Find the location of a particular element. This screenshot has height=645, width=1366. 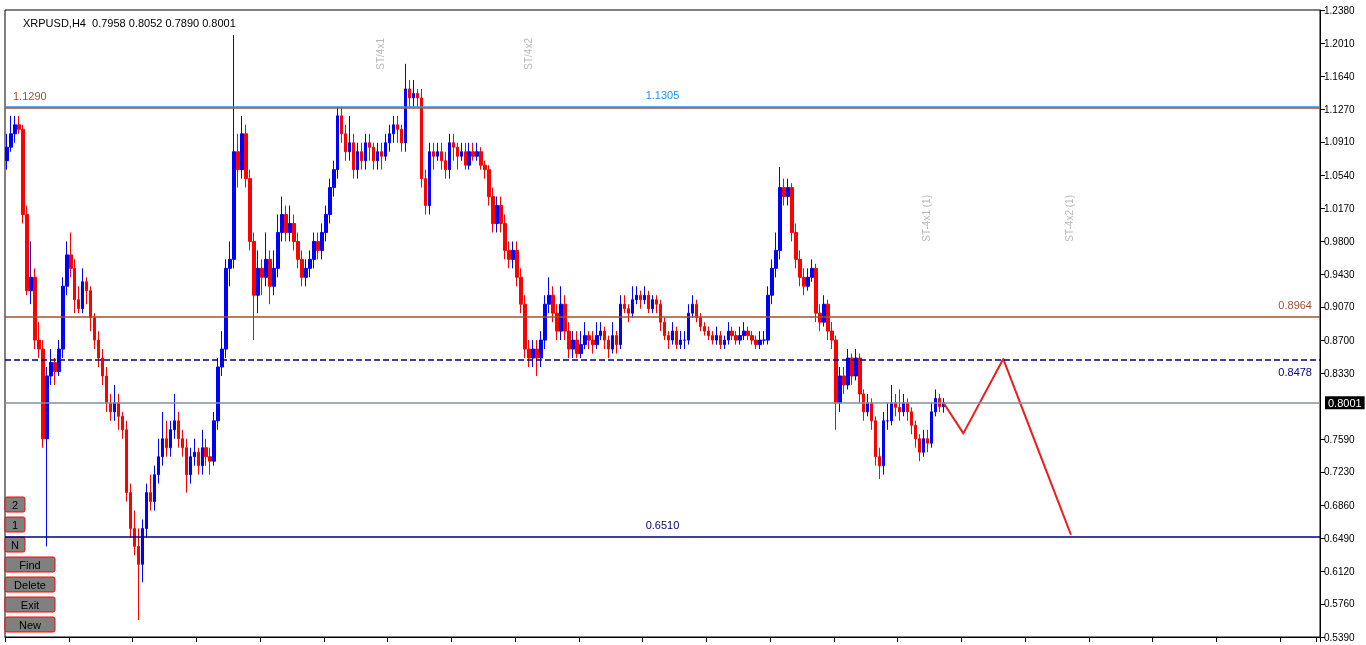

annotation: Delete is located at coordinates (30, 585).